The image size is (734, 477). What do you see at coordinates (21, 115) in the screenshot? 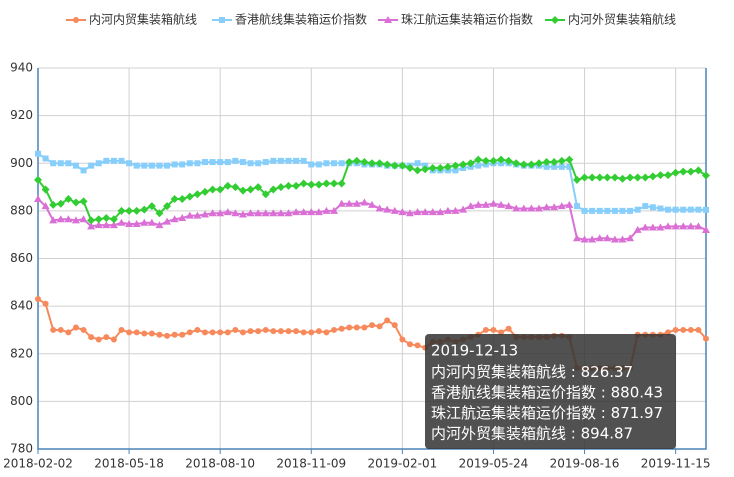
I see `y-tick-label: 920` at bounding box center [21, 115].